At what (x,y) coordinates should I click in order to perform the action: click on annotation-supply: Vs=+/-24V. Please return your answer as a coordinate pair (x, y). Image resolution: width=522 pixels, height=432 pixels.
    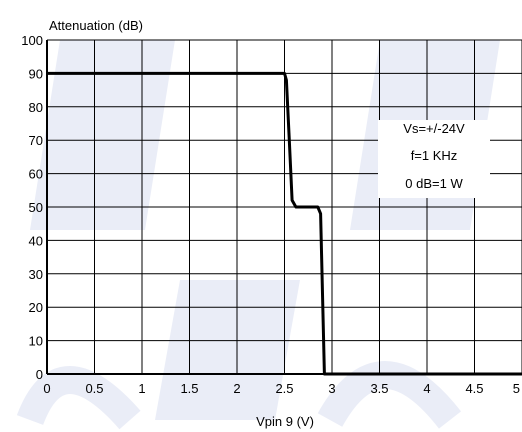
    Looking at the image, I should click on (434, 128).